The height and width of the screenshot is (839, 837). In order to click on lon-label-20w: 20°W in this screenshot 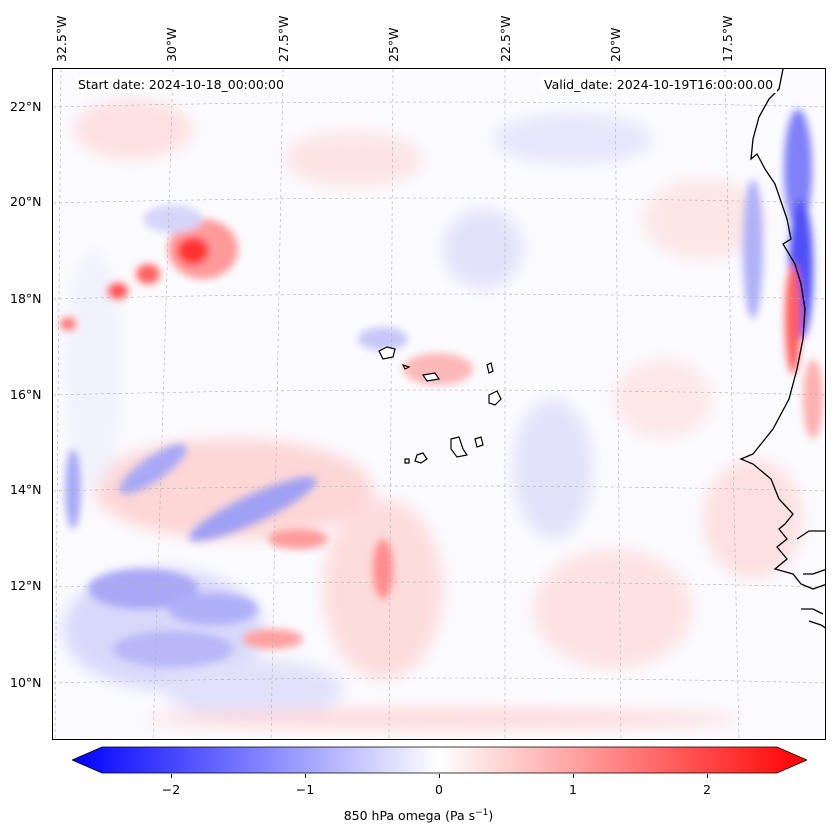, I will do `click(615, 44)`.